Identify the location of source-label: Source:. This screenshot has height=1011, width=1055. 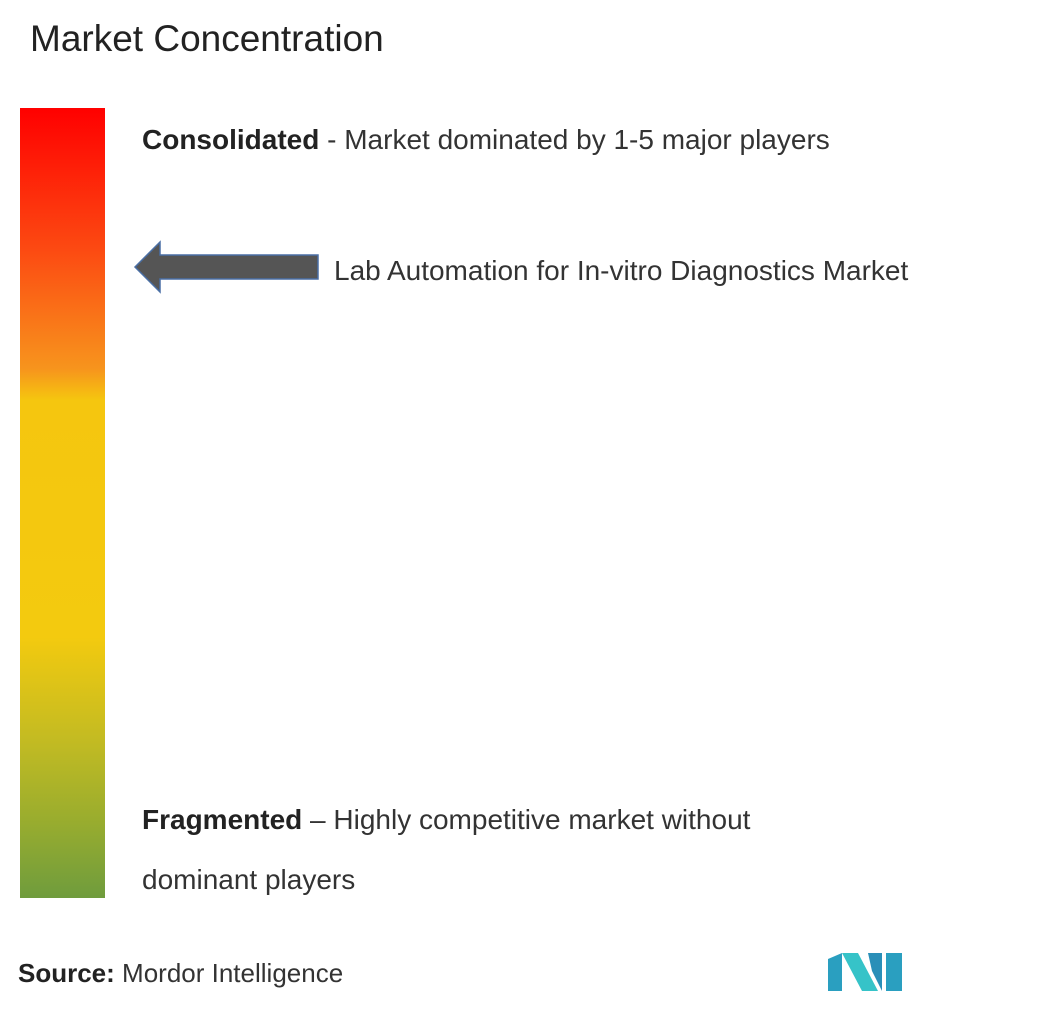
(66, 973).